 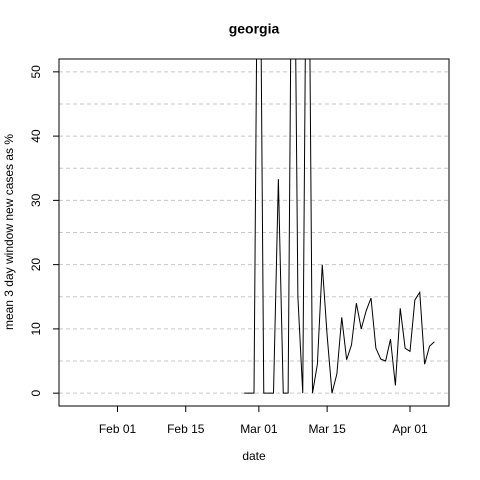 I want to click on y-tick-label: 30, so click(x=36, y=200).